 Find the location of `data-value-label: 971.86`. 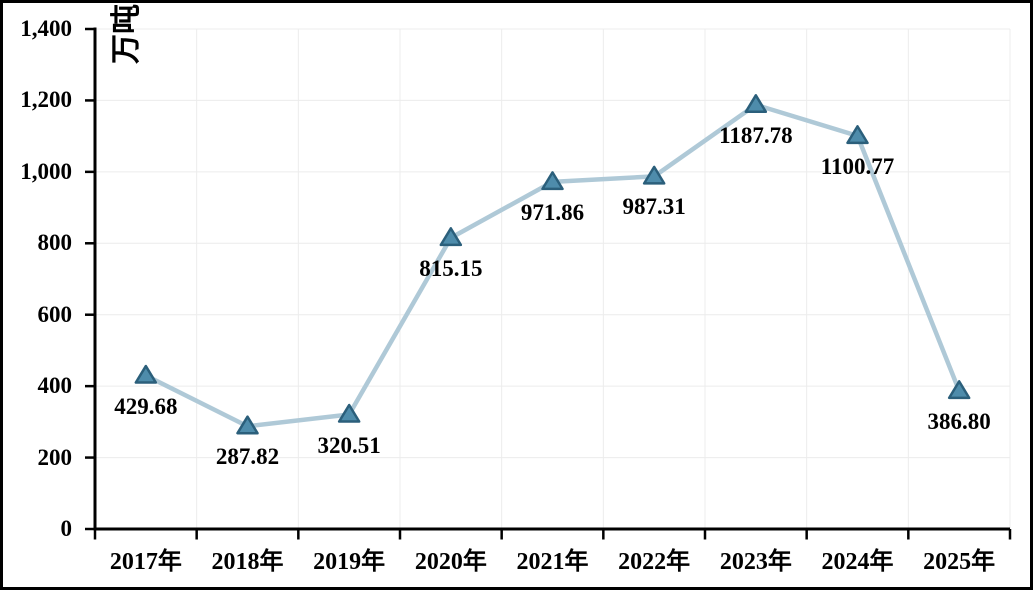

data-value-label: 971.86 is located at coordinates (552, 212).